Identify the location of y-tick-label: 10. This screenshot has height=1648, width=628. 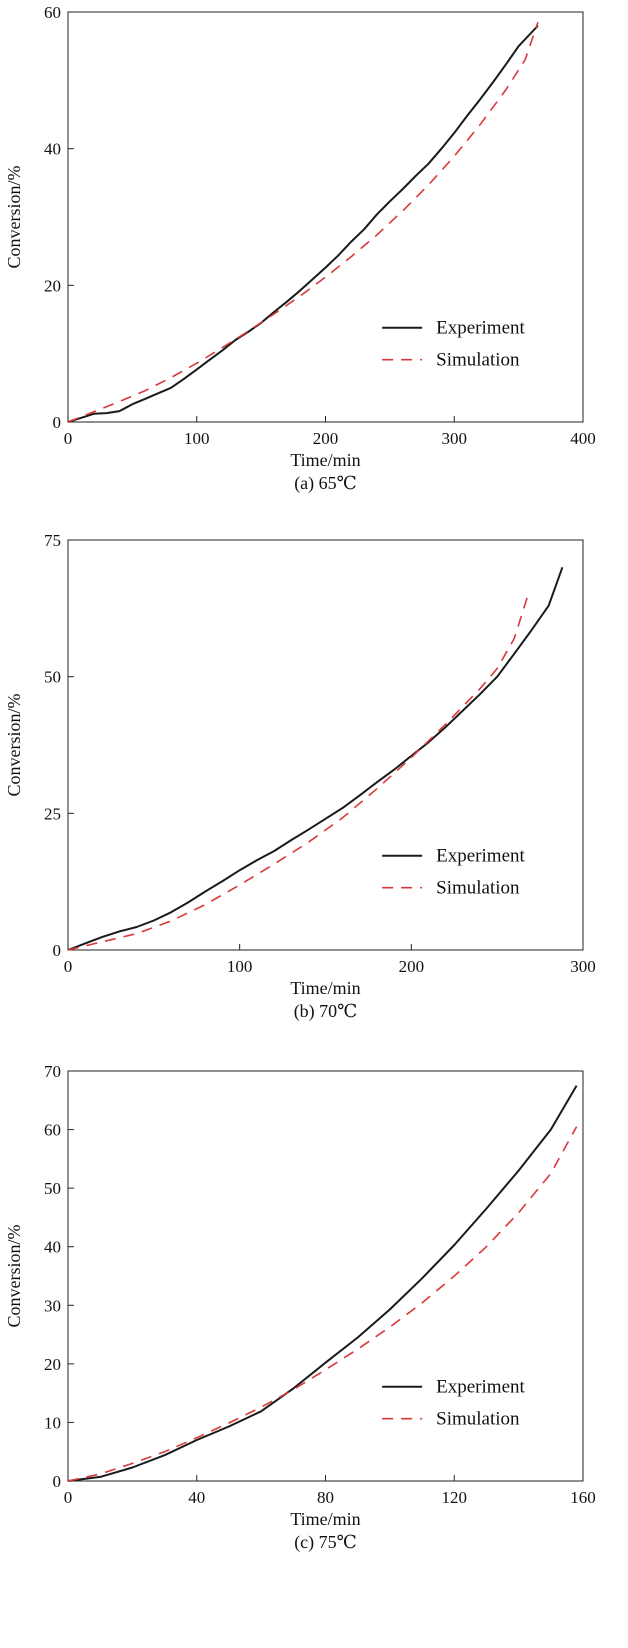
(52, 1422).